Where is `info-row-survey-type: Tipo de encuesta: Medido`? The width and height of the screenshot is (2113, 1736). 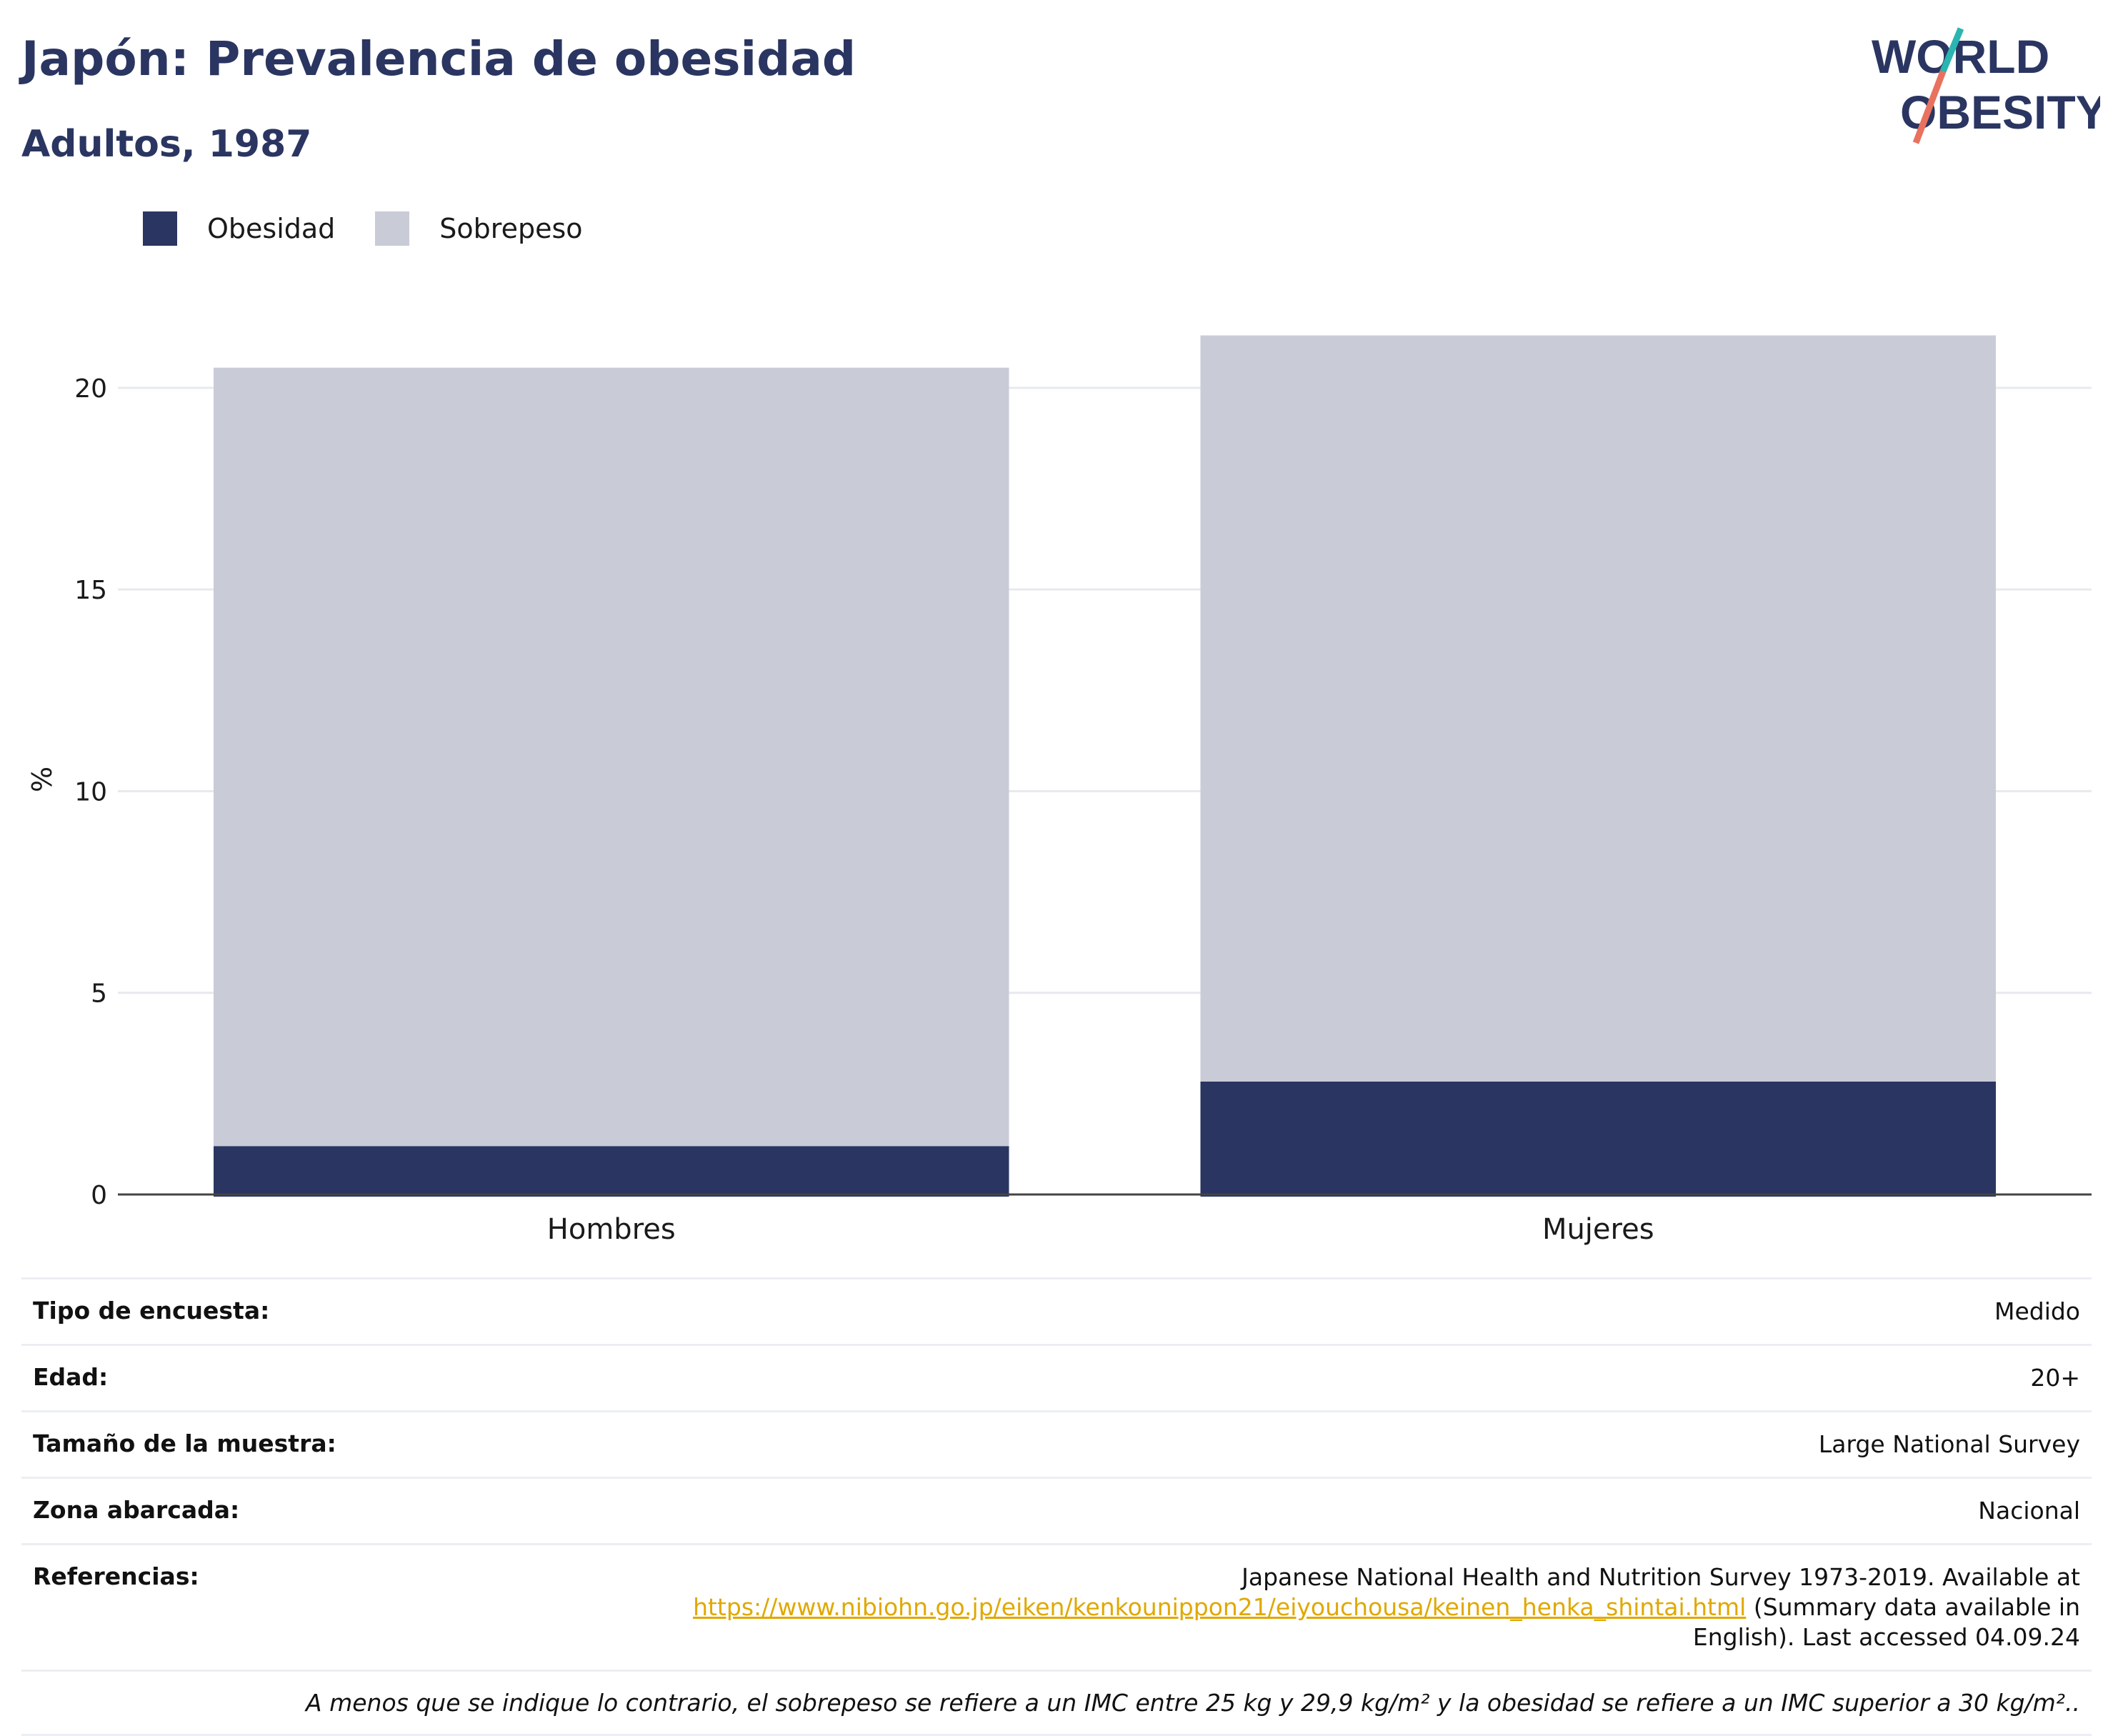 info-row-survey-type: Tipo de encuesta: Medido is located at coordinates (1056, 1310).